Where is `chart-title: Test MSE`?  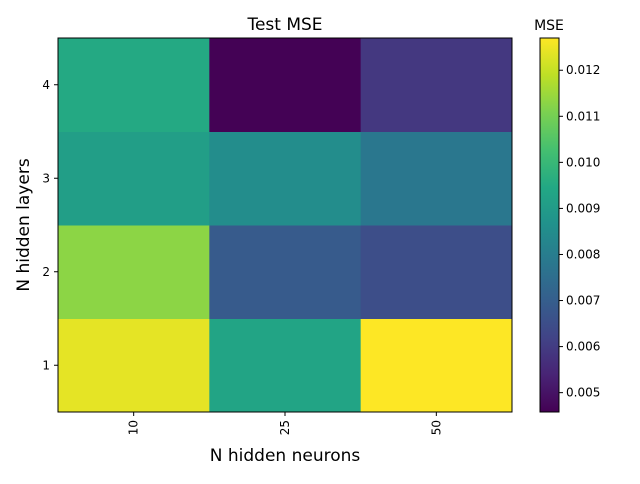 chart-title: Test MSE is located at coordinates (284, 25).